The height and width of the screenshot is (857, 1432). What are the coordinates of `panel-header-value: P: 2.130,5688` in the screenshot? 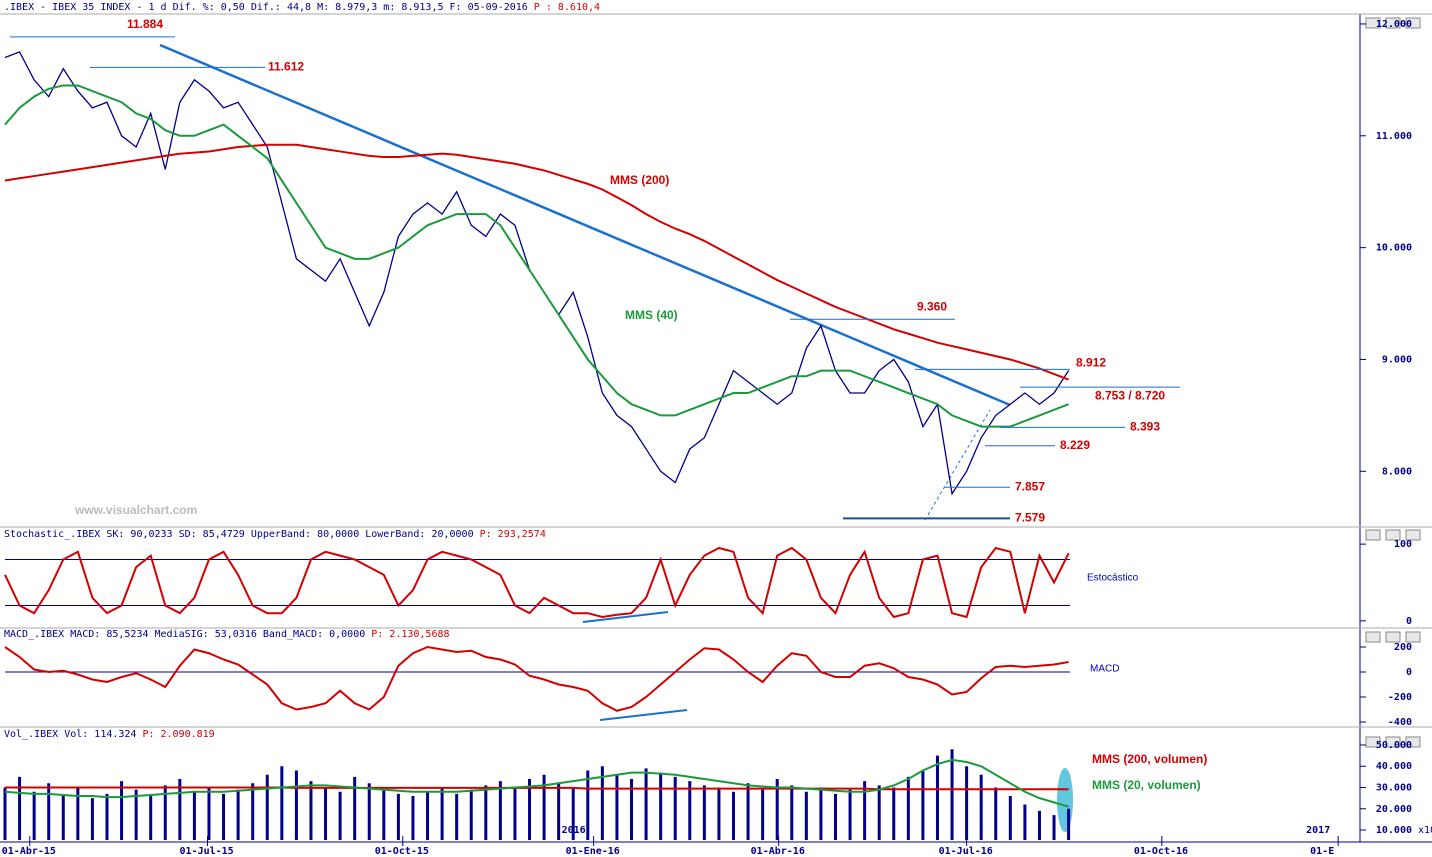 It's located at (410, 634).